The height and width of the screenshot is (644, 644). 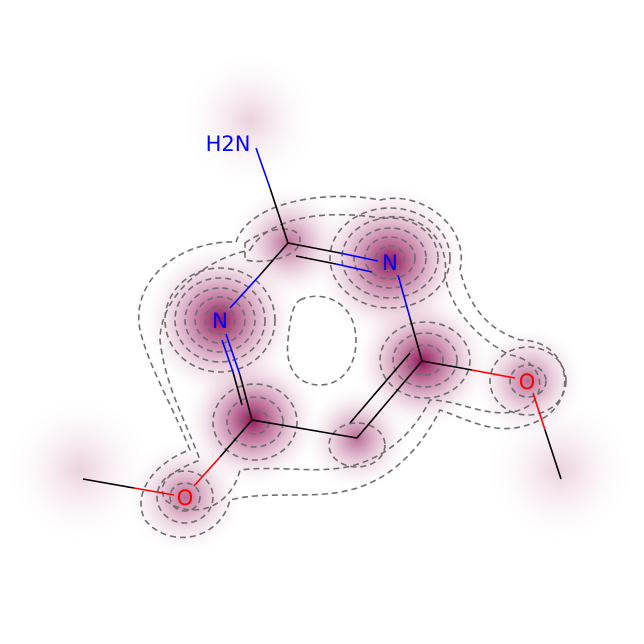 I want to click on oxygen-label-left: O, so click(x=185, y=498).